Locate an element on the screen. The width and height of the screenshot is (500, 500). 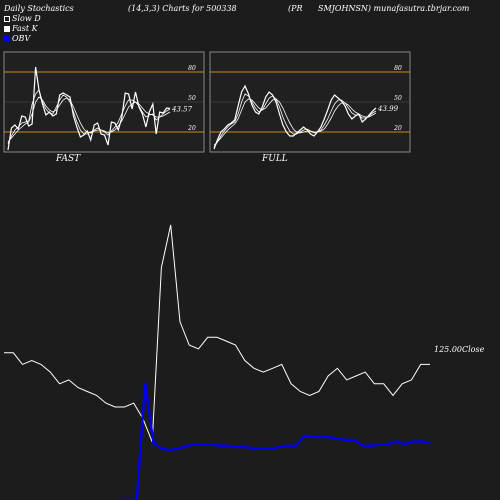
legend-label-slow-d: Slow D is located at coordinates (26, 18).